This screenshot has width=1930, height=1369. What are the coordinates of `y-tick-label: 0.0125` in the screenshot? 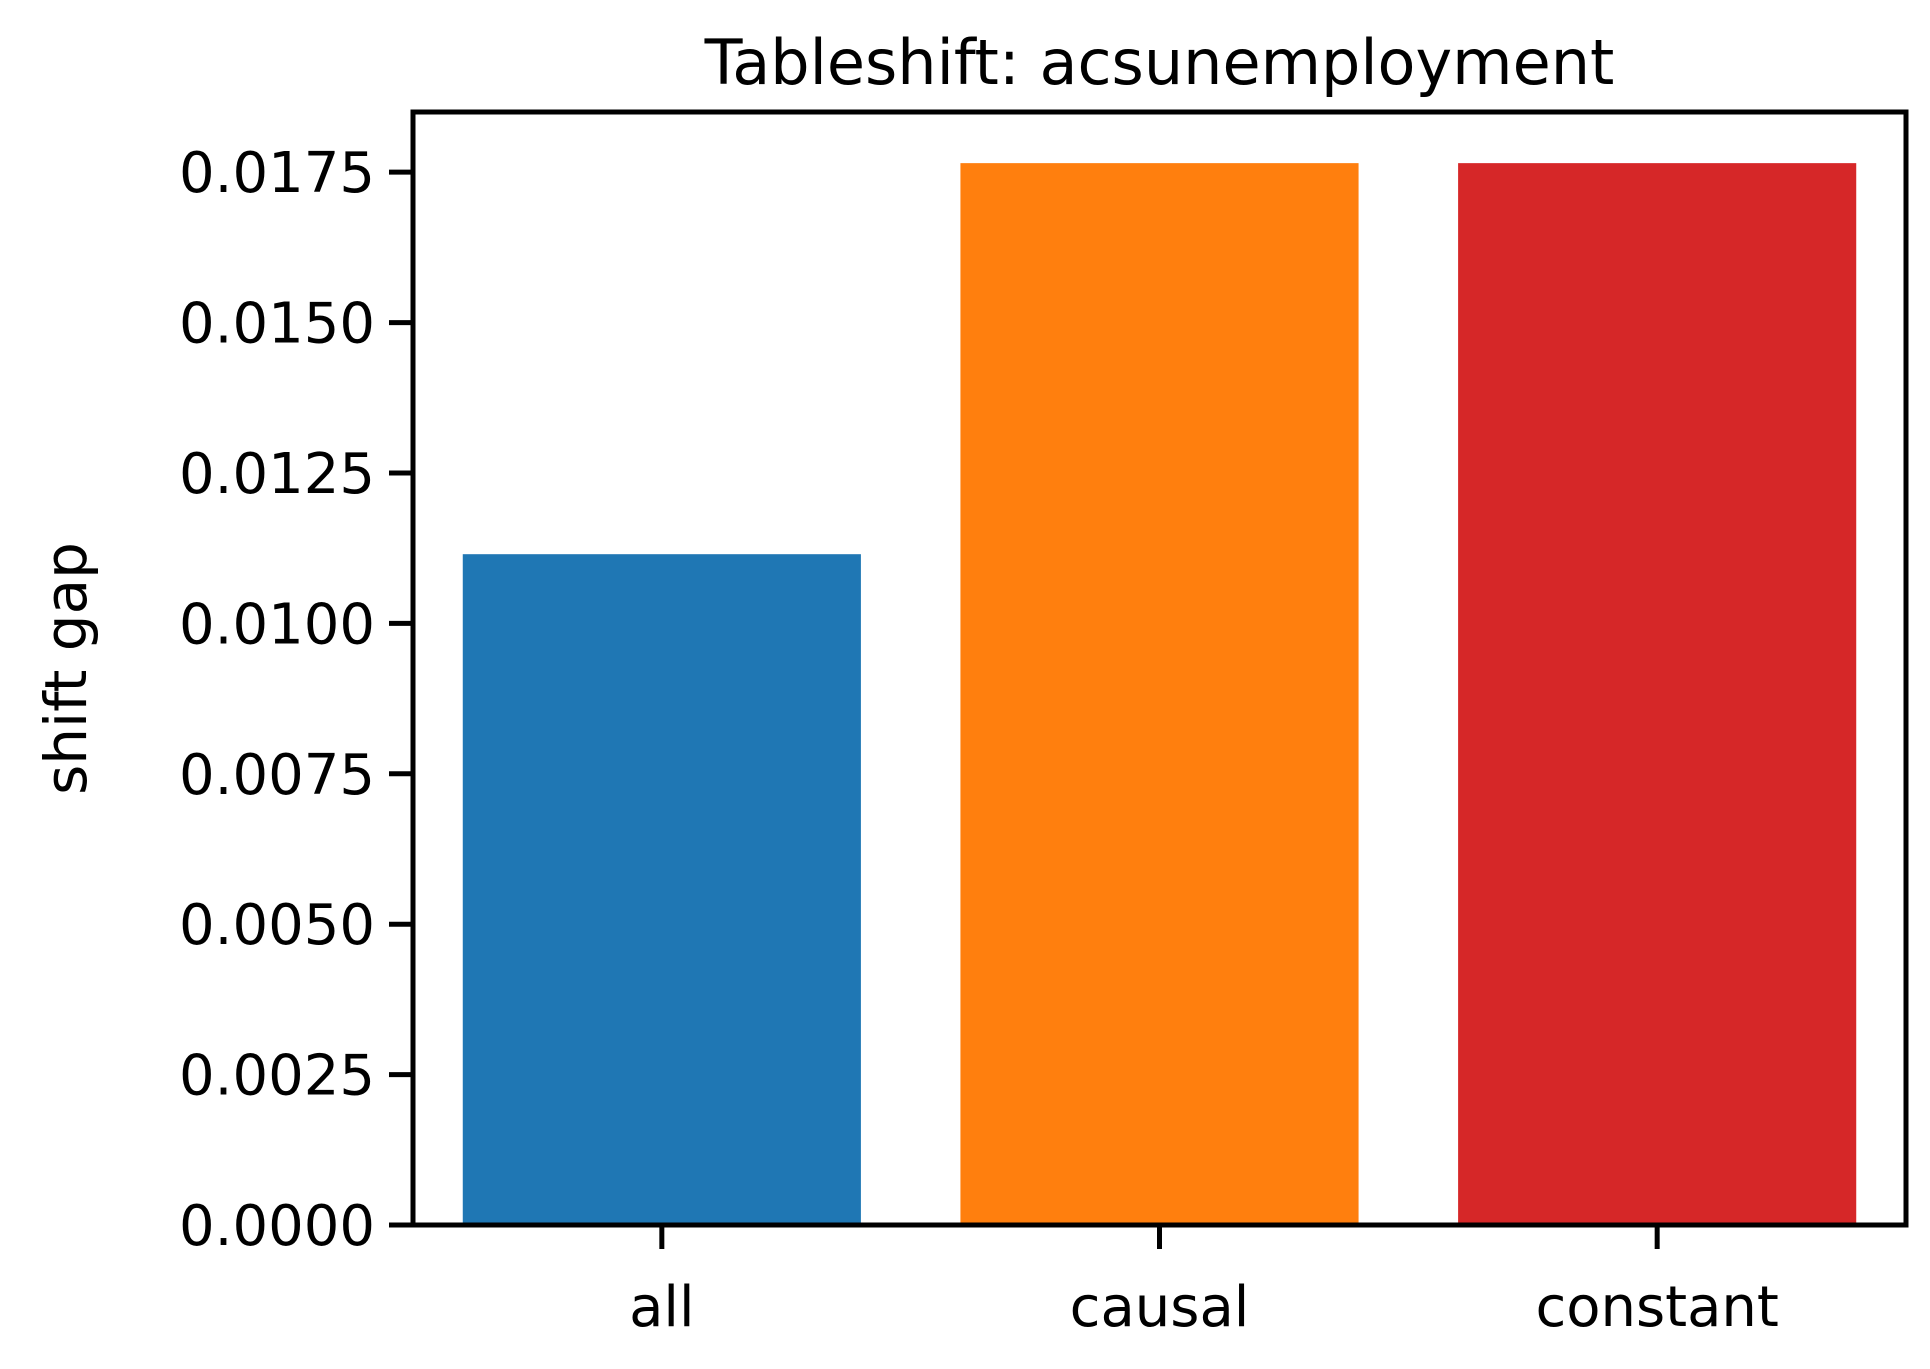 It's located at (277, 474).